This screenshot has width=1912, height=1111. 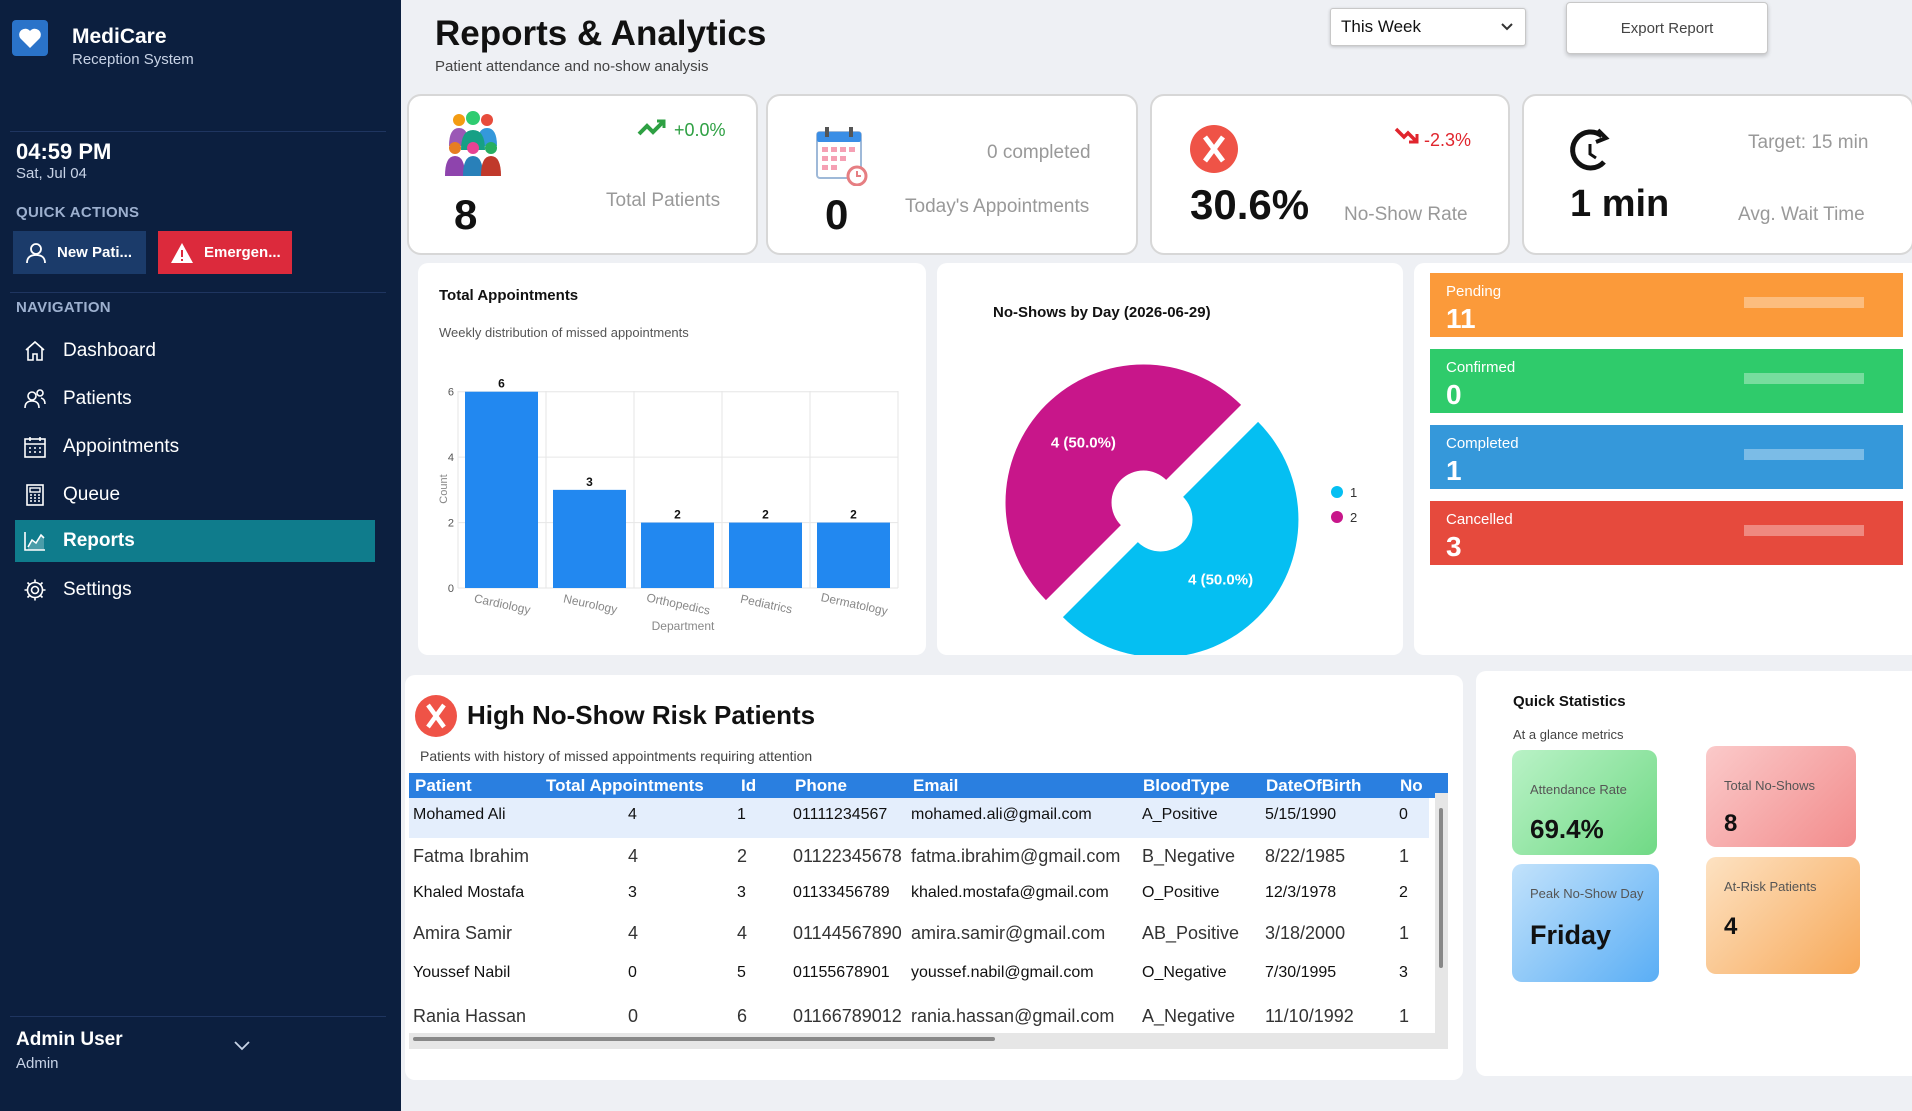 I want to click on app-name: MediCare, so click(x=119, y=36).